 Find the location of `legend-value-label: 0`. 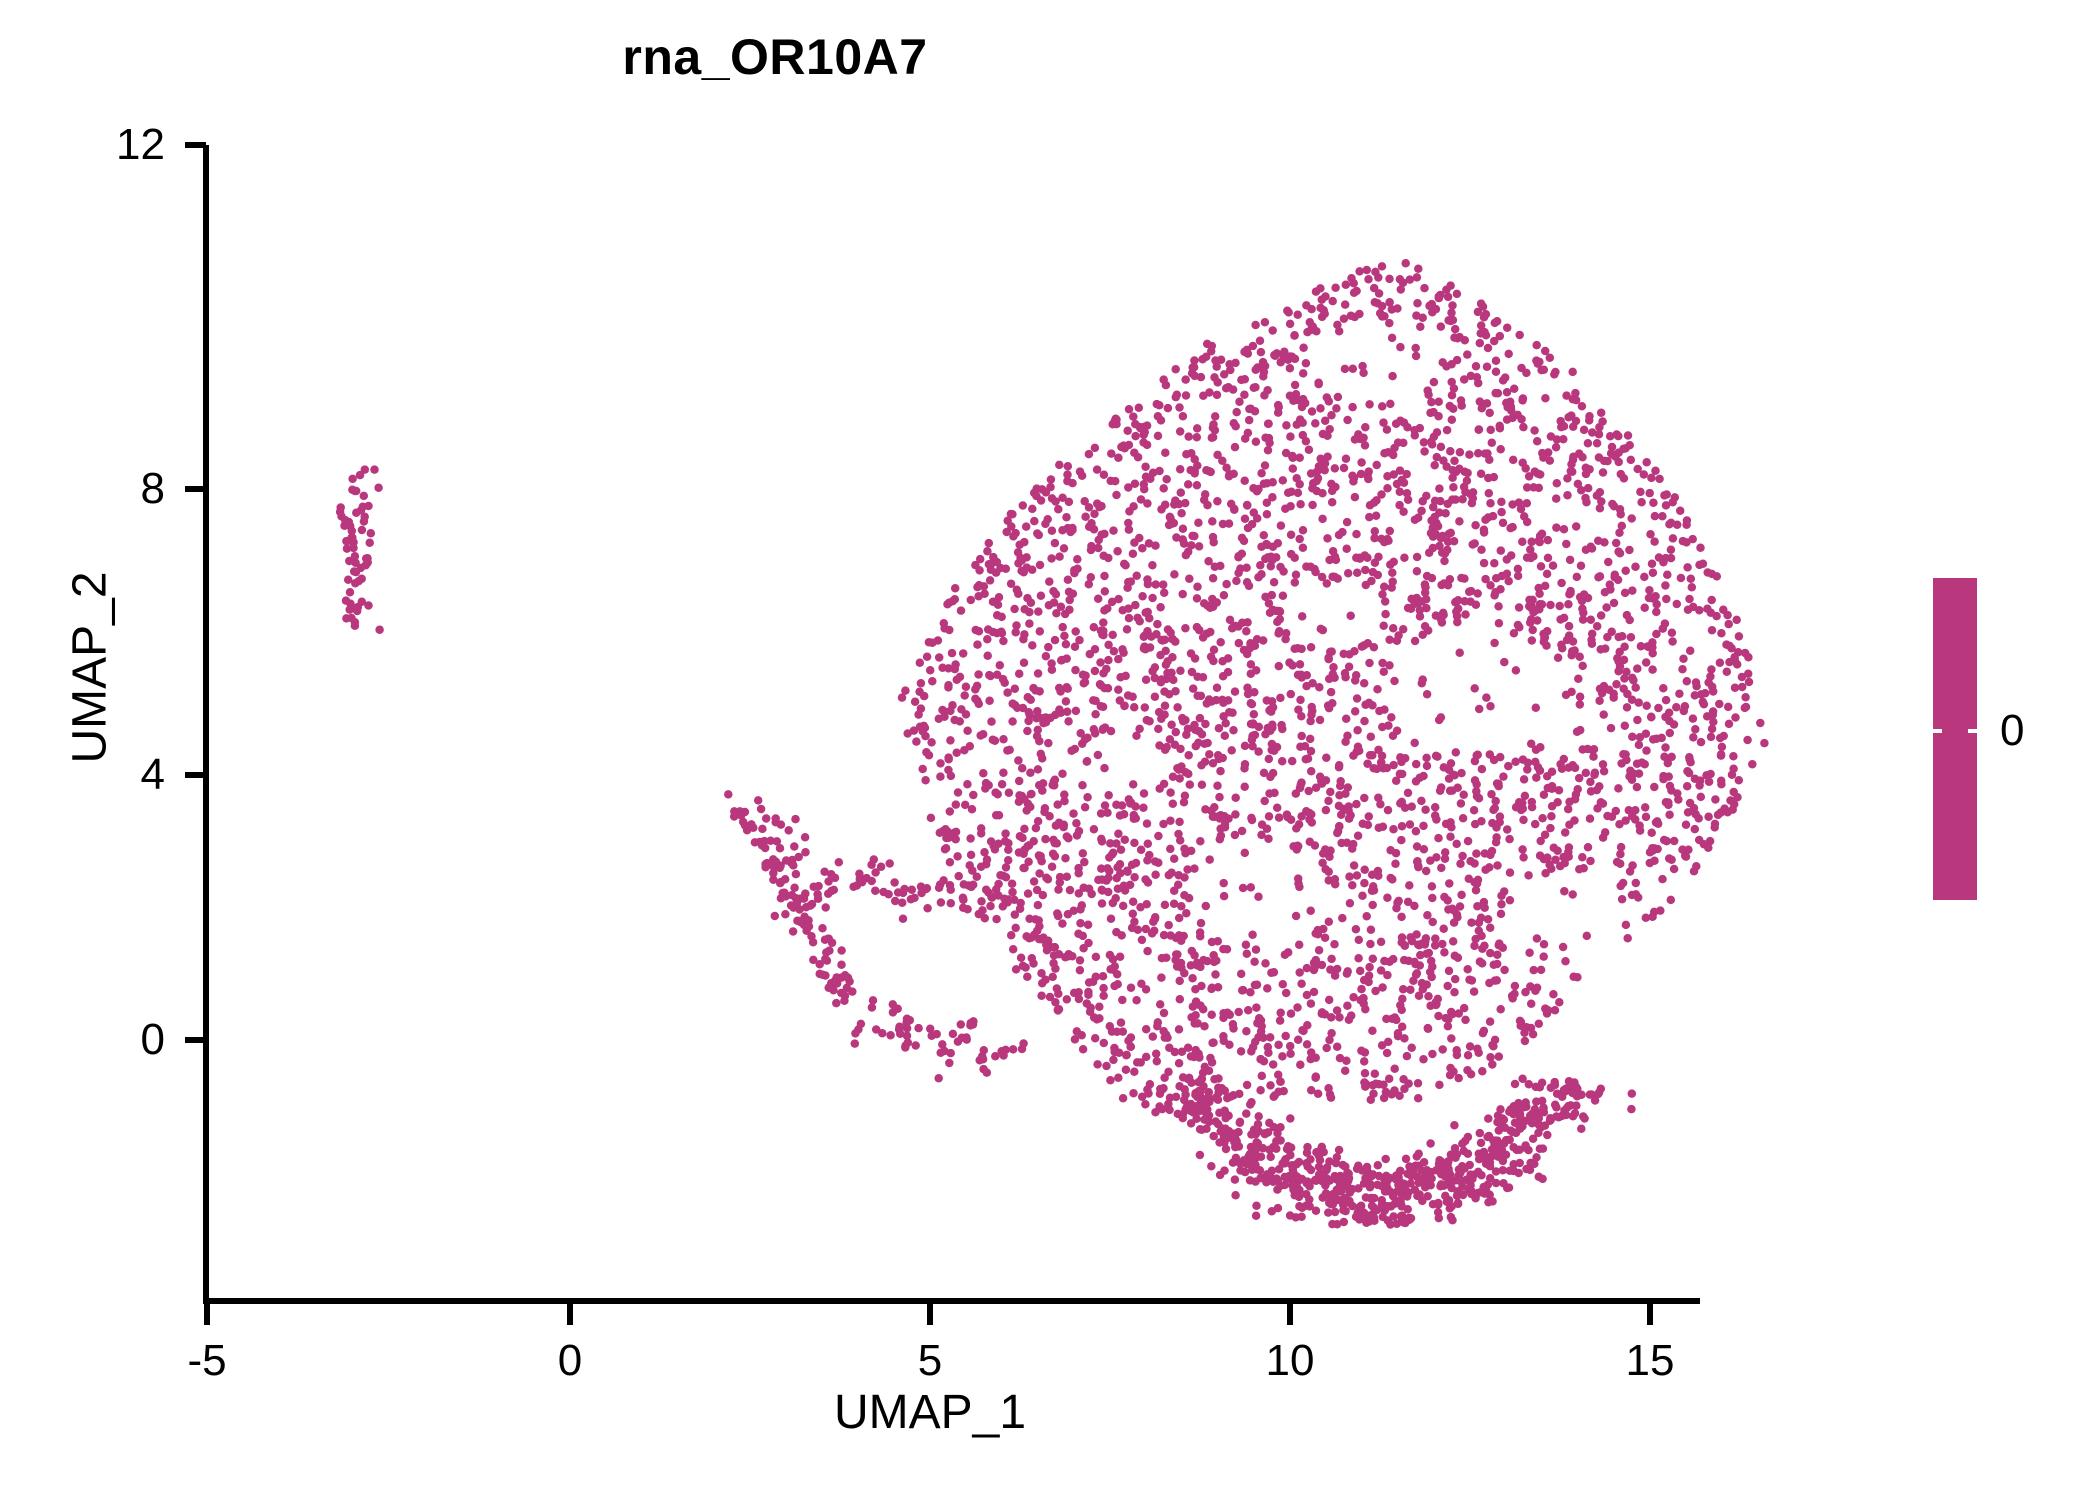

legend-value-label: 0 is located at coordinates (2012, 730).